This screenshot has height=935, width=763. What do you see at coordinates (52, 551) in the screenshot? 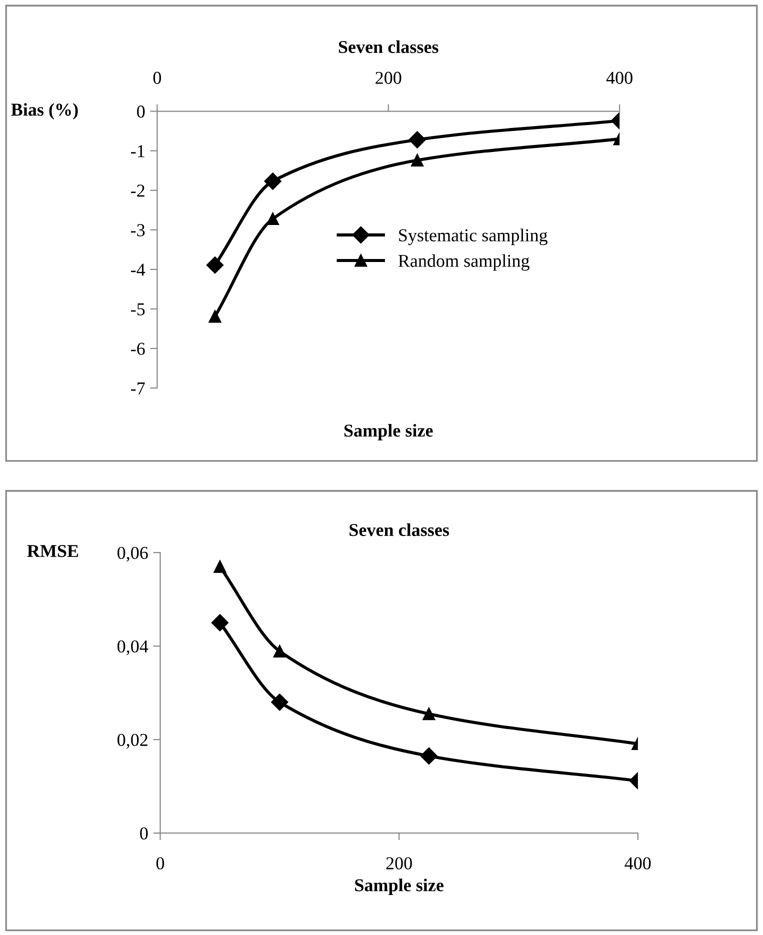
I see `y-axis-title: RMSE` at bounding box center [52, 551].